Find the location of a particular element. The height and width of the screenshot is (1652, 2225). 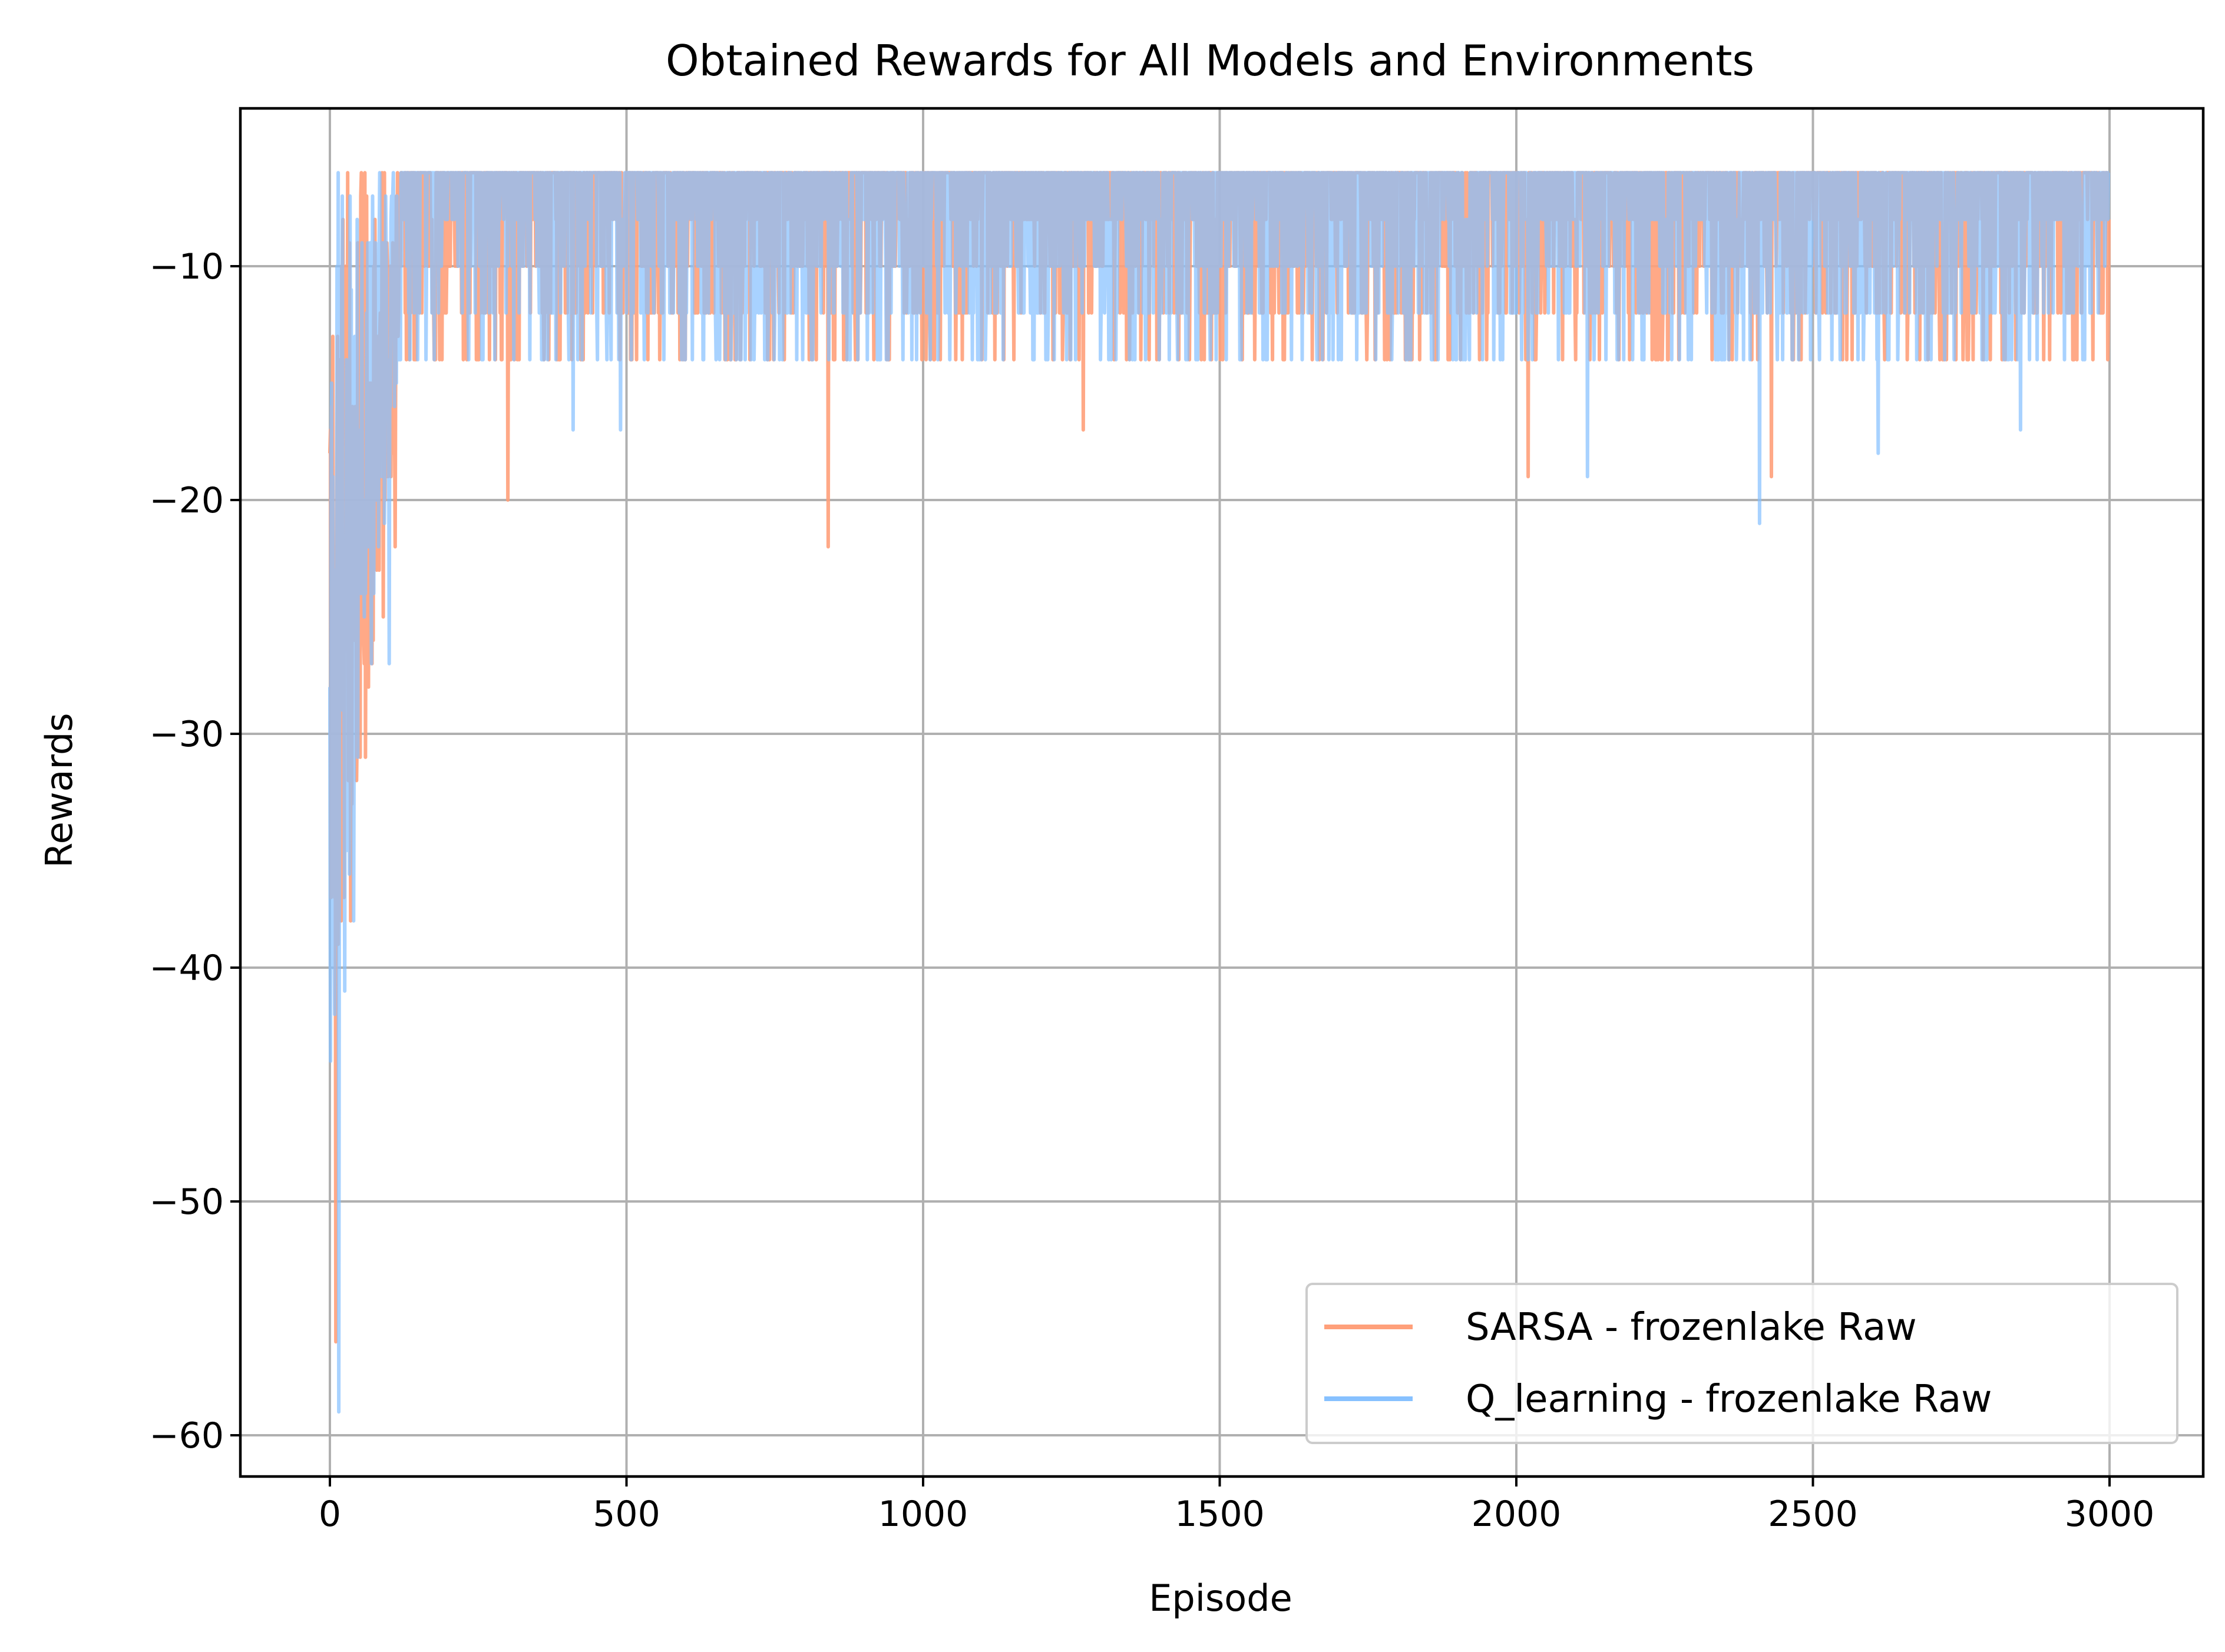

x-axis-label: Episode is located at coordinates (1220, 1599).